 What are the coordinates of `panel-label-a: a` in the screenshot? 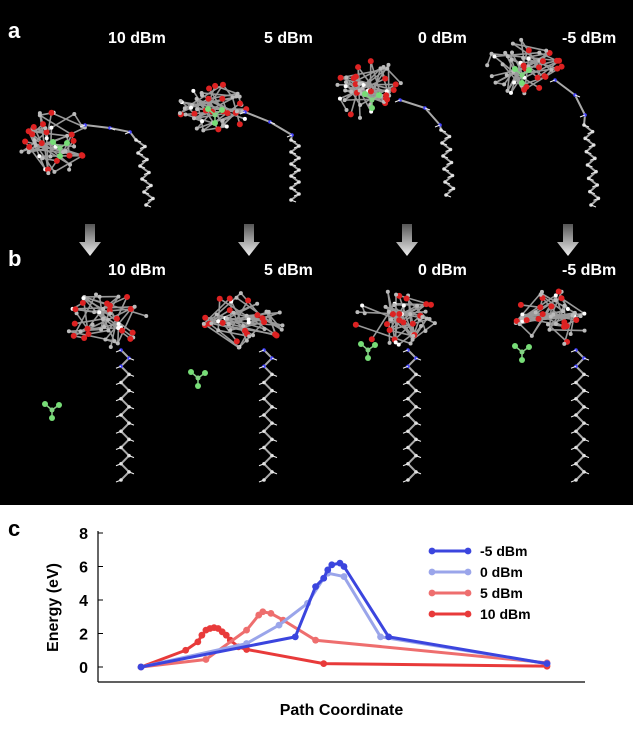 It's located at (14, 30).